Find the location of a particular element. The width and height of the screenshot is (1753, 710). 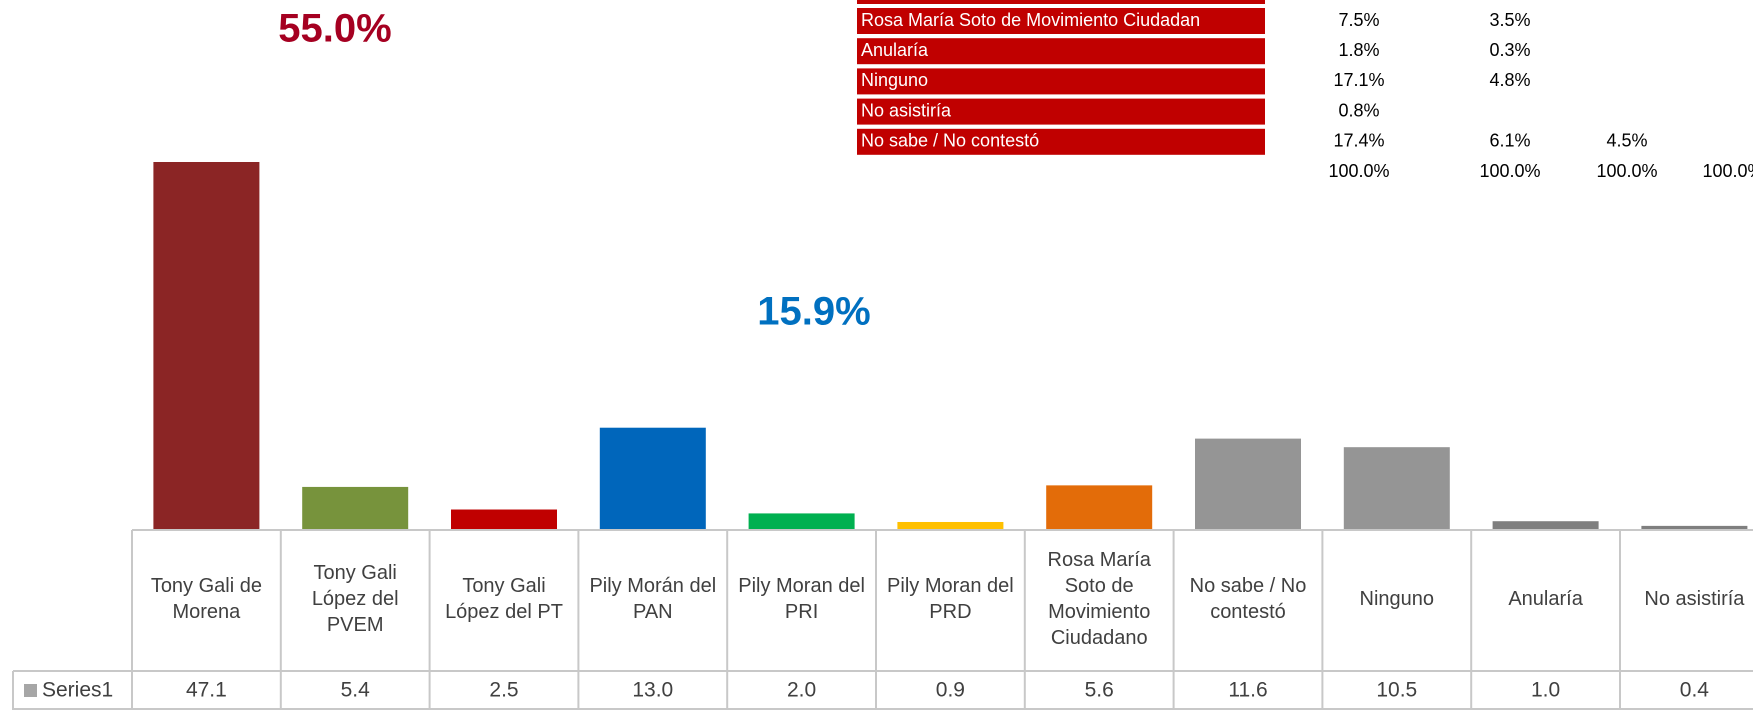

x-tick-label: Rosa María Soto de Movimiento Ciudadano is located at coordinates (1100, 599).